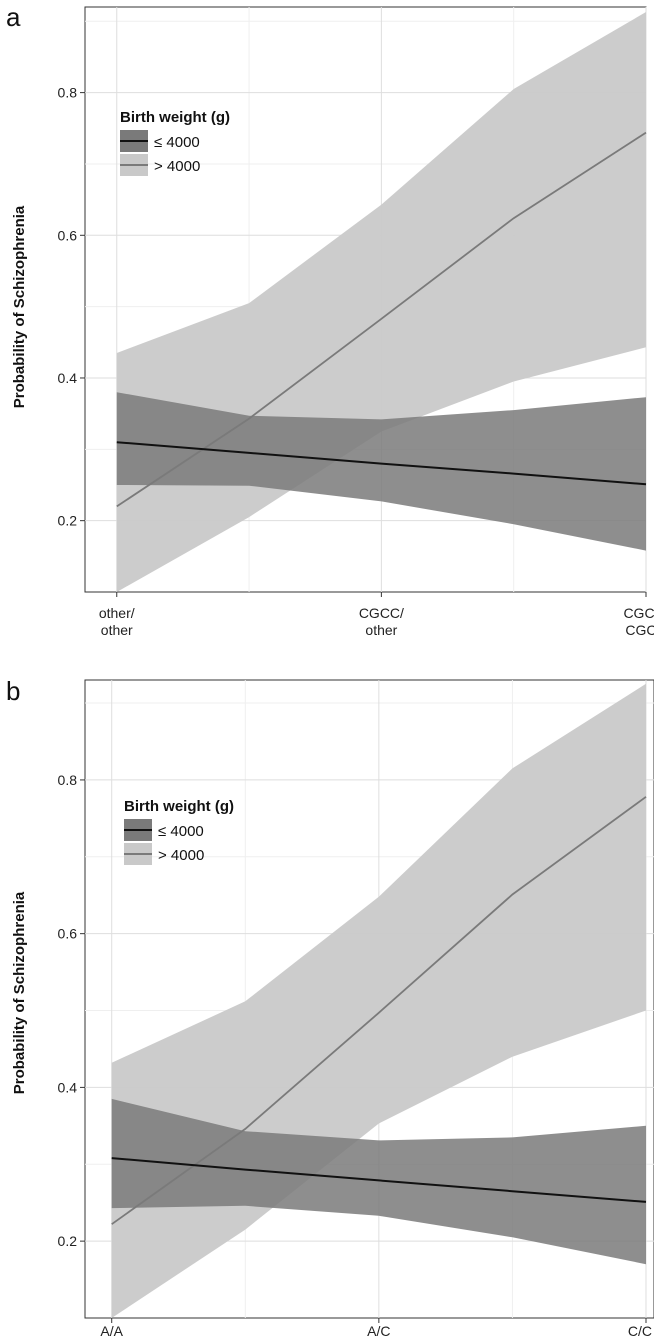 The width and height of the screenshot is (654, 1339). I want to click on x-tick-label: other/other, so click(117, 621).